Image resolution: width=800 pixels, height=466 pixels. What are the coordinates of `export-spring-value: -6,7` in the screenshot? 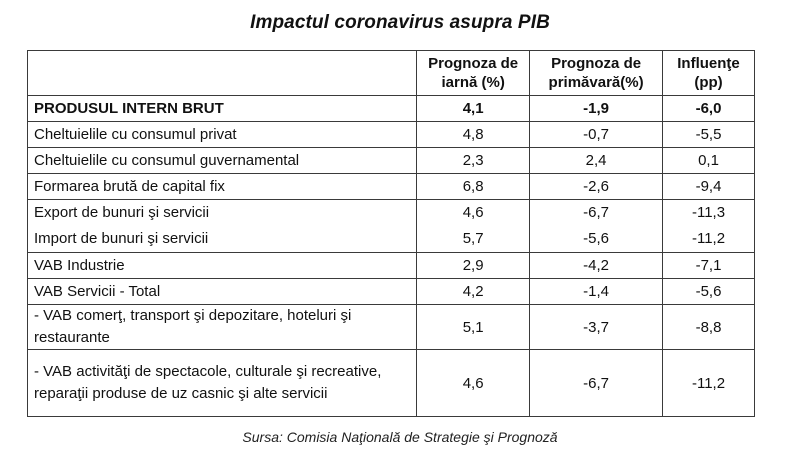 It's located at (596, 212).